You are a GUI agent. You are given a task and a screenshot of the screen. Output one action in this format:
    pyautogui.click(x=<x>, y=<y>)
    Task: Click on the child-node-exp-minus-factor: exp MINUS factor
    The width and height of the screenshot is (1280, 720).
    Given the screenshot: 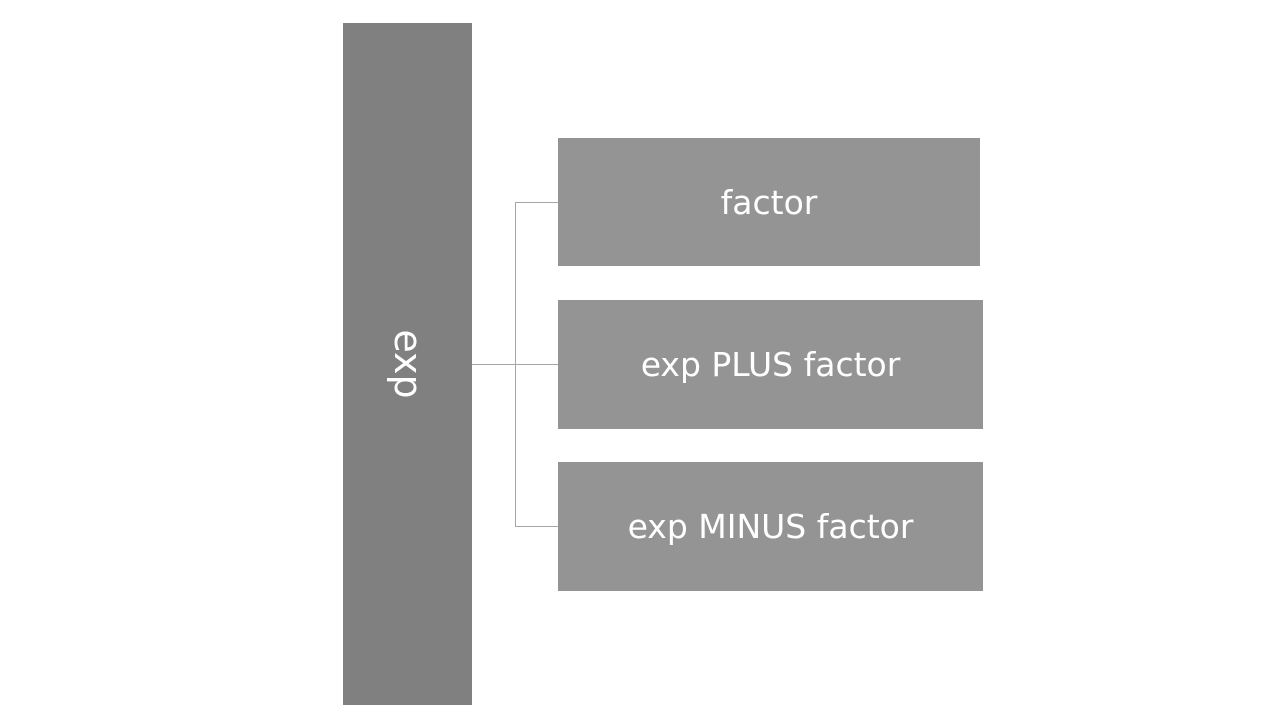 What is the action you would take?
    pyautogui.click(x=770, y=526)
    